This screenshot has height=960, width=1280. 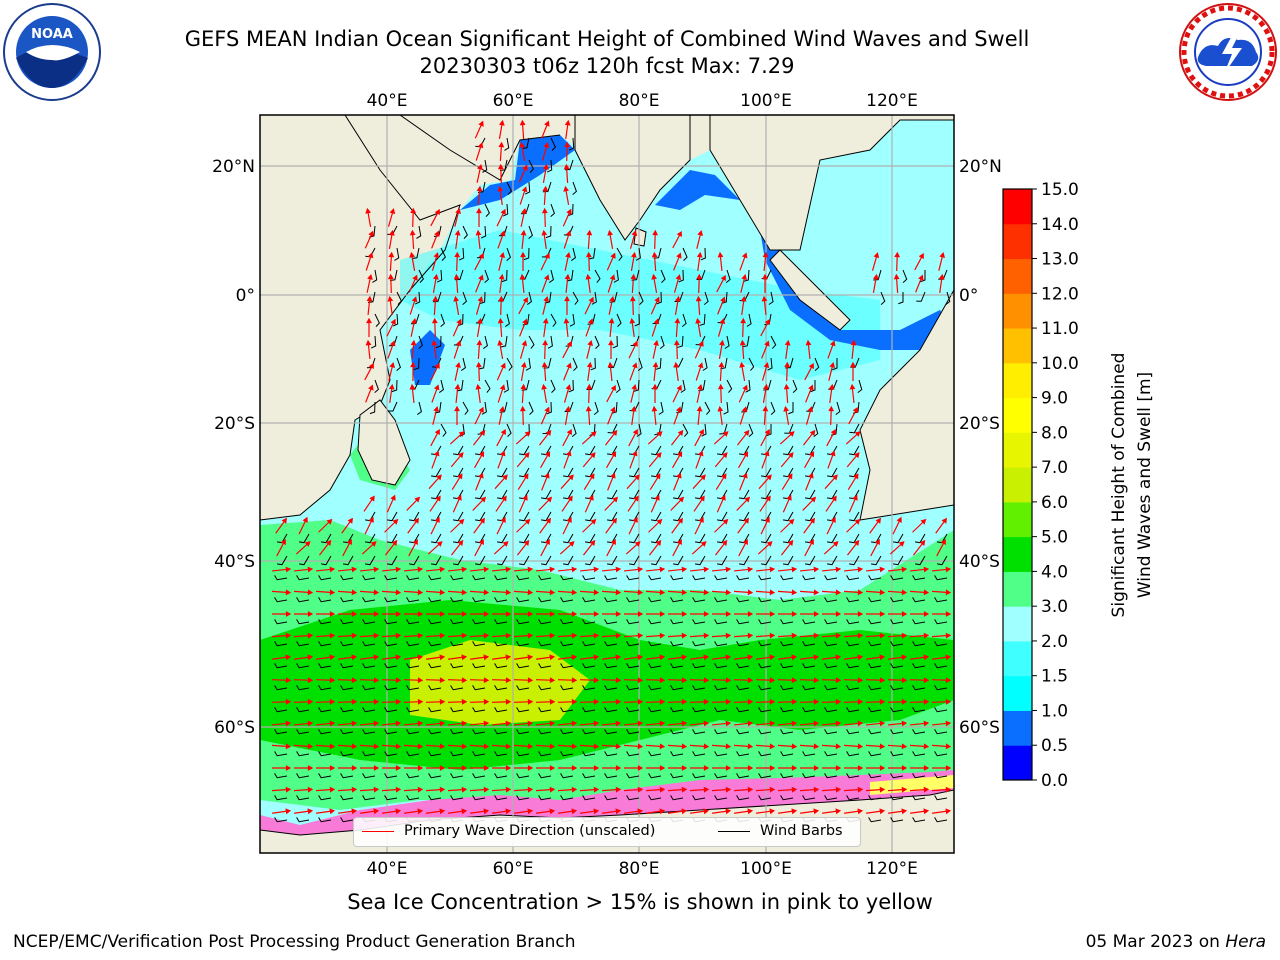 What do you see at coordinates (980, 447) in the screenshot?
I see `y-axis-right: 20°N 0° 20°S 40°S 60°S` at bounding box center [980, 447].